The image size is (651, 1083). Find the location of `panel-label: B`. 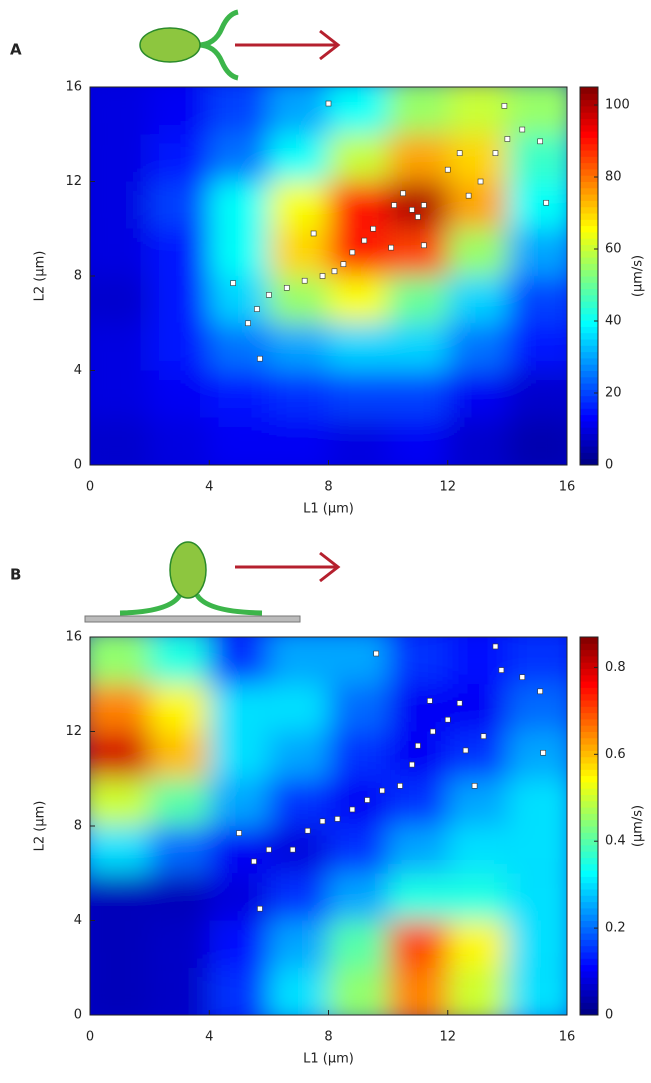

panel-label: B is located at coordinates (15, 575).